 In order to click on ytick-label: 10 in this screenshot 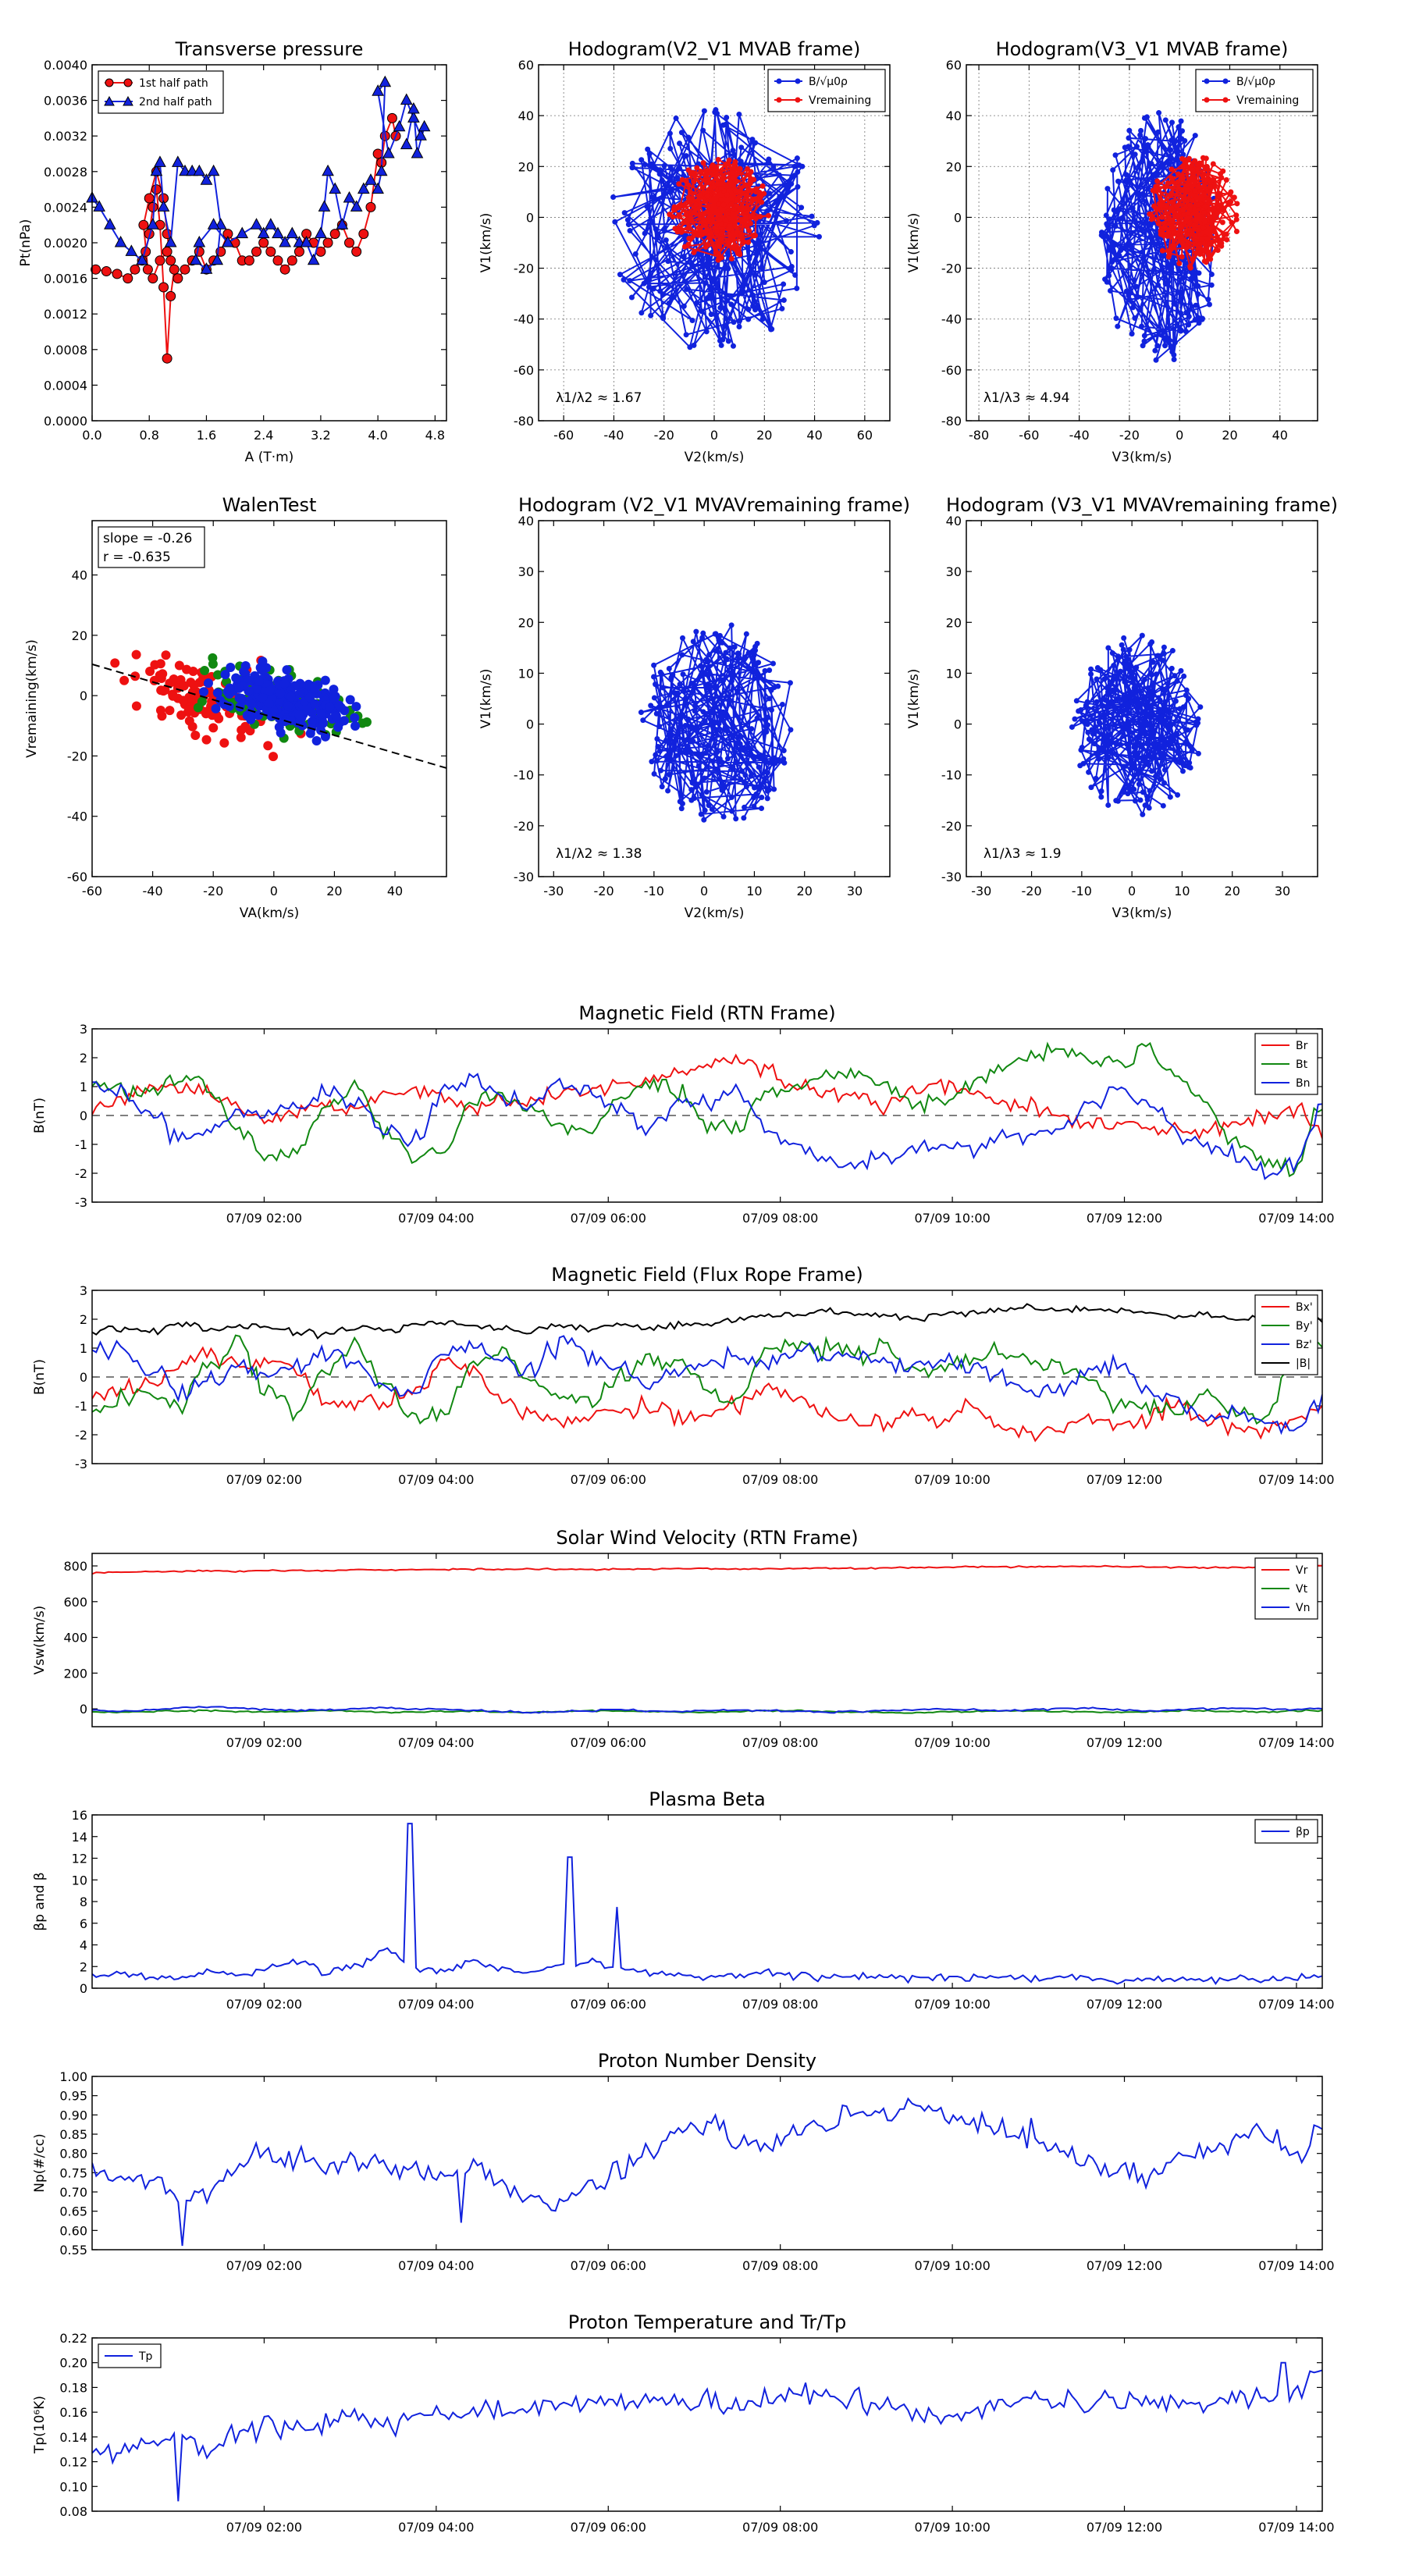, I will do `click(526, 673)`.